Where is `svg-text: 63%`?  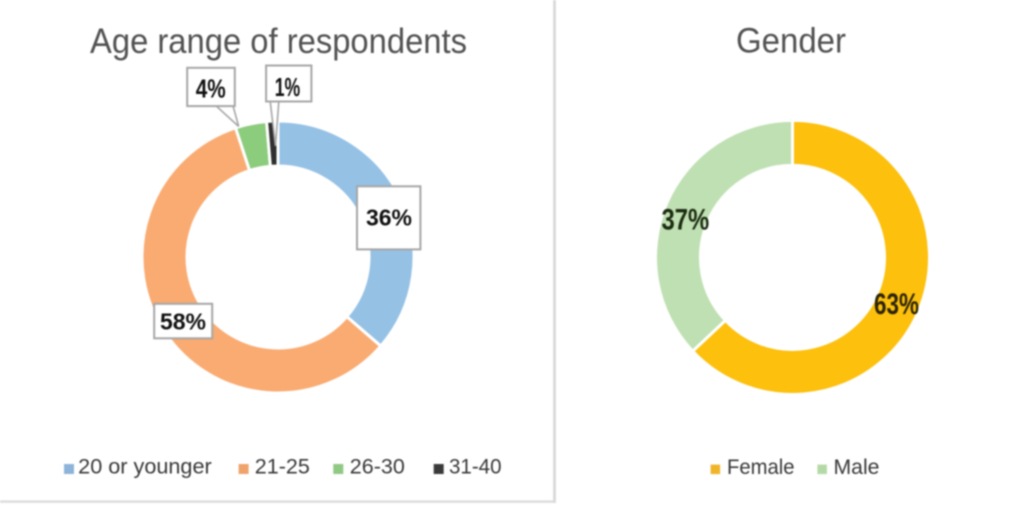
svg-text: 63% is located at coordinates (896, 304).